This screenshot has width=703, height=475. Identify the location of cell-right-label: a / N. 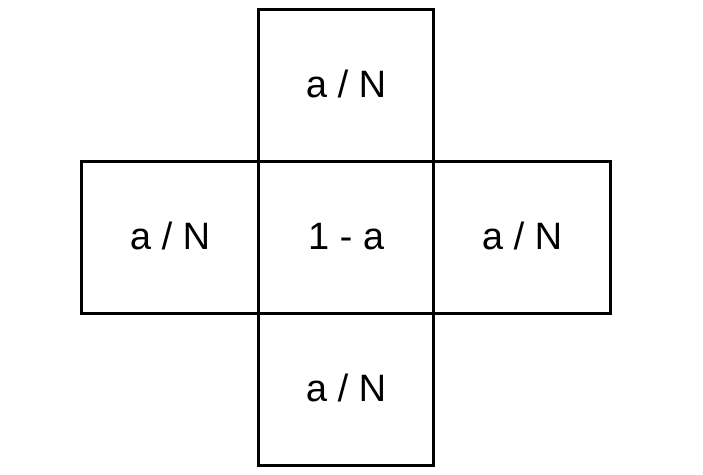
(522, 237).